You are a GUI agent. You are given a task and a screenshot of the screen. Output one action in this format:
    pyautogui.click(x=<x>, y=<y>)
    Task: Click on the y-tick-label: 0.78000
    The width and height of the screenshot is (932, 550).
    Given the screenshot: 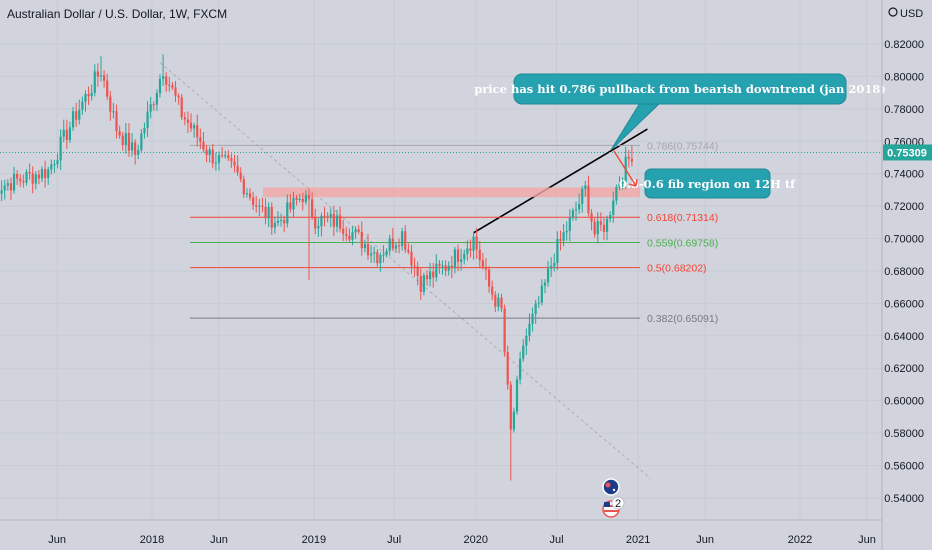 What is the action you would take?
    pyautogui.click(x=904, y=110)
    